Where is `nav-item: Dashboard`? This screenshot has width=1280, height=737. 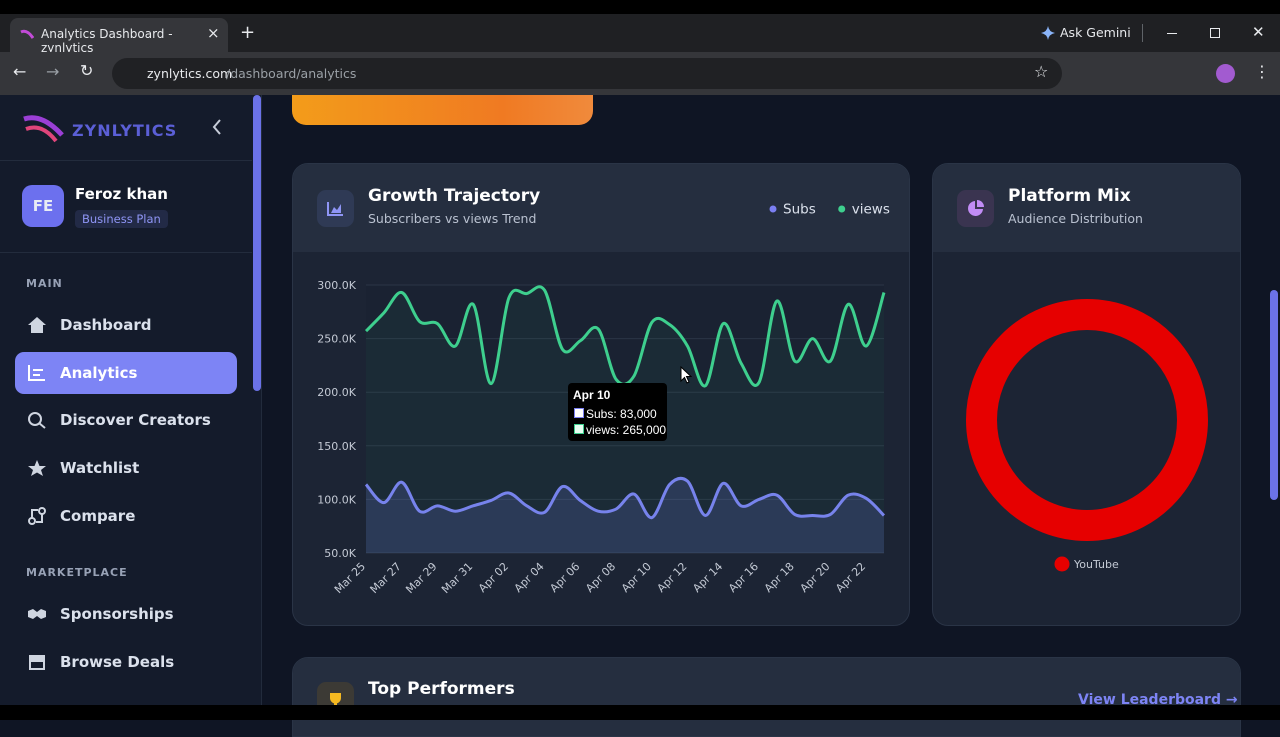 nav-item: Dashboard is located at coordinates (126, 325).